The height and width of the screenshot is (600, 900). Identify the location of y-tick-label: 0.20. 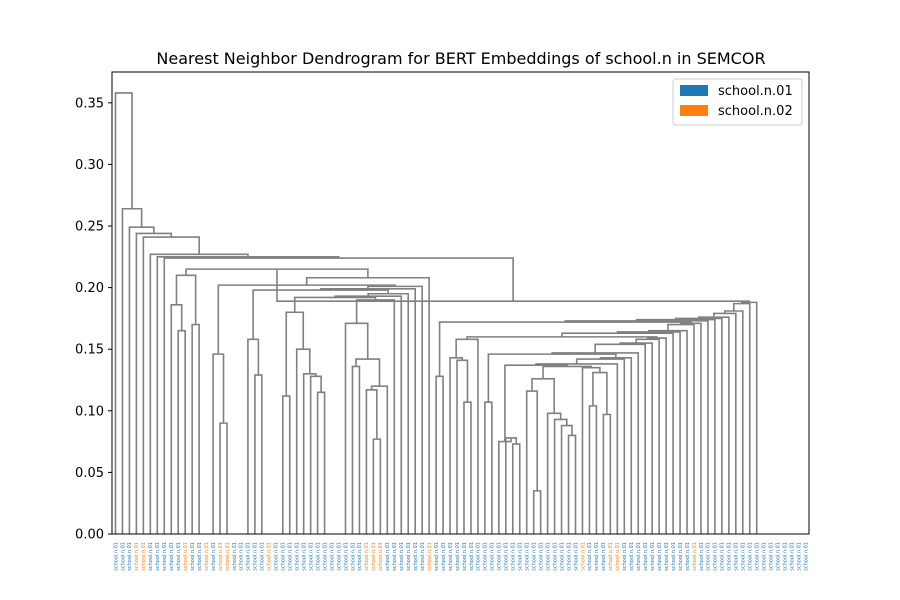
(89, 288).